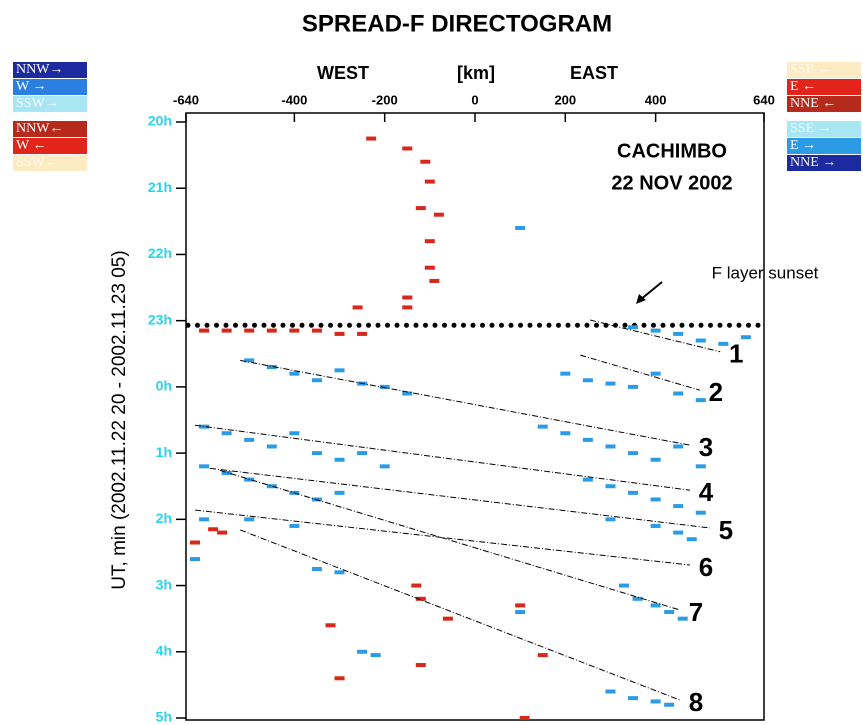 The height and width of the screenshot is (725, 863). What do you see at coordinates (343, 73) in the screenshot?
I see `x-label-west: WEST` at bounding box center [343, 73].